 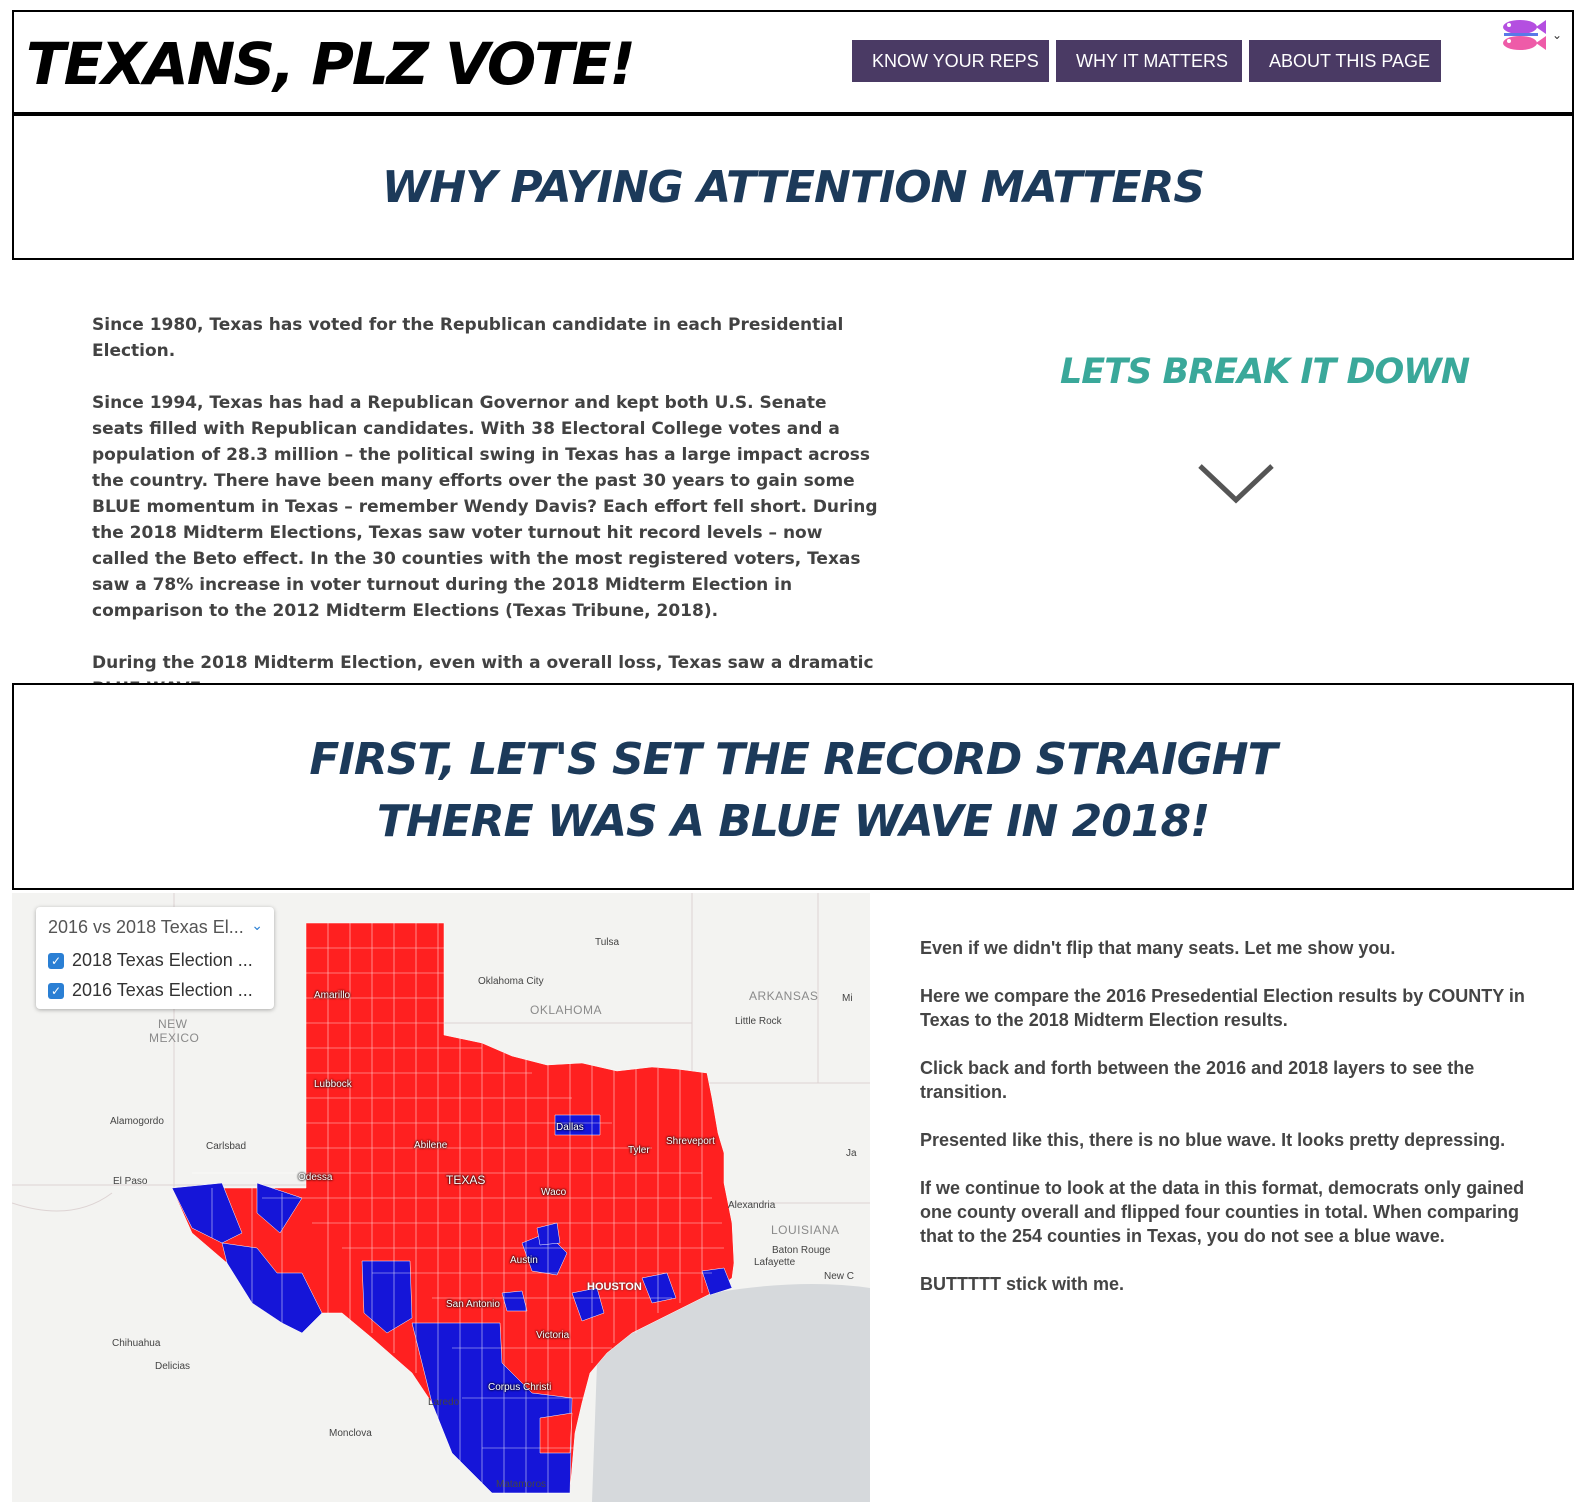 What do you see at coordinates (1236, 485) in the screenshot?
I see `scroll-down-chevron-icon` at bounding box center [1236, 485].